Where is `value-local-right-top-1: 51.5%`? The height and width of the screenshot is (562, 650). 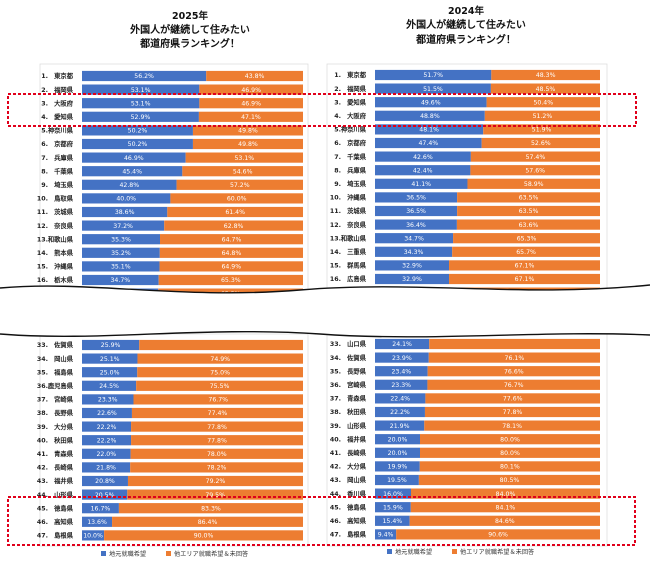 value-local-right-top-1: 51.5% is located at coordinates (433, 89).